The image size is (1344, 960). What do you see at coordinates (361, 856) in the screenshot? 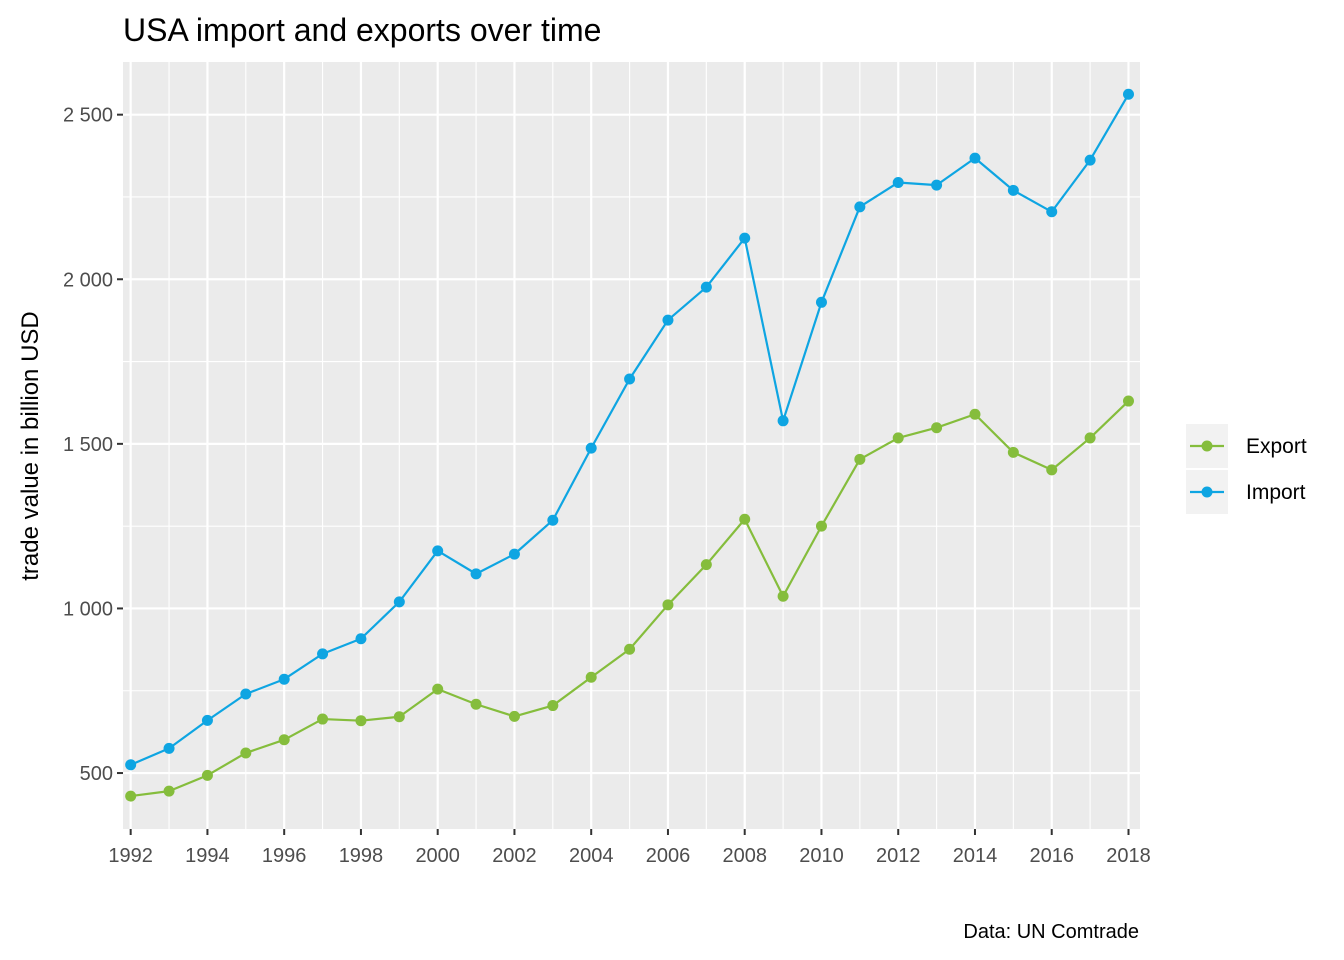
I see `x-tick-label: 1998` at bounding box center [361, 856].